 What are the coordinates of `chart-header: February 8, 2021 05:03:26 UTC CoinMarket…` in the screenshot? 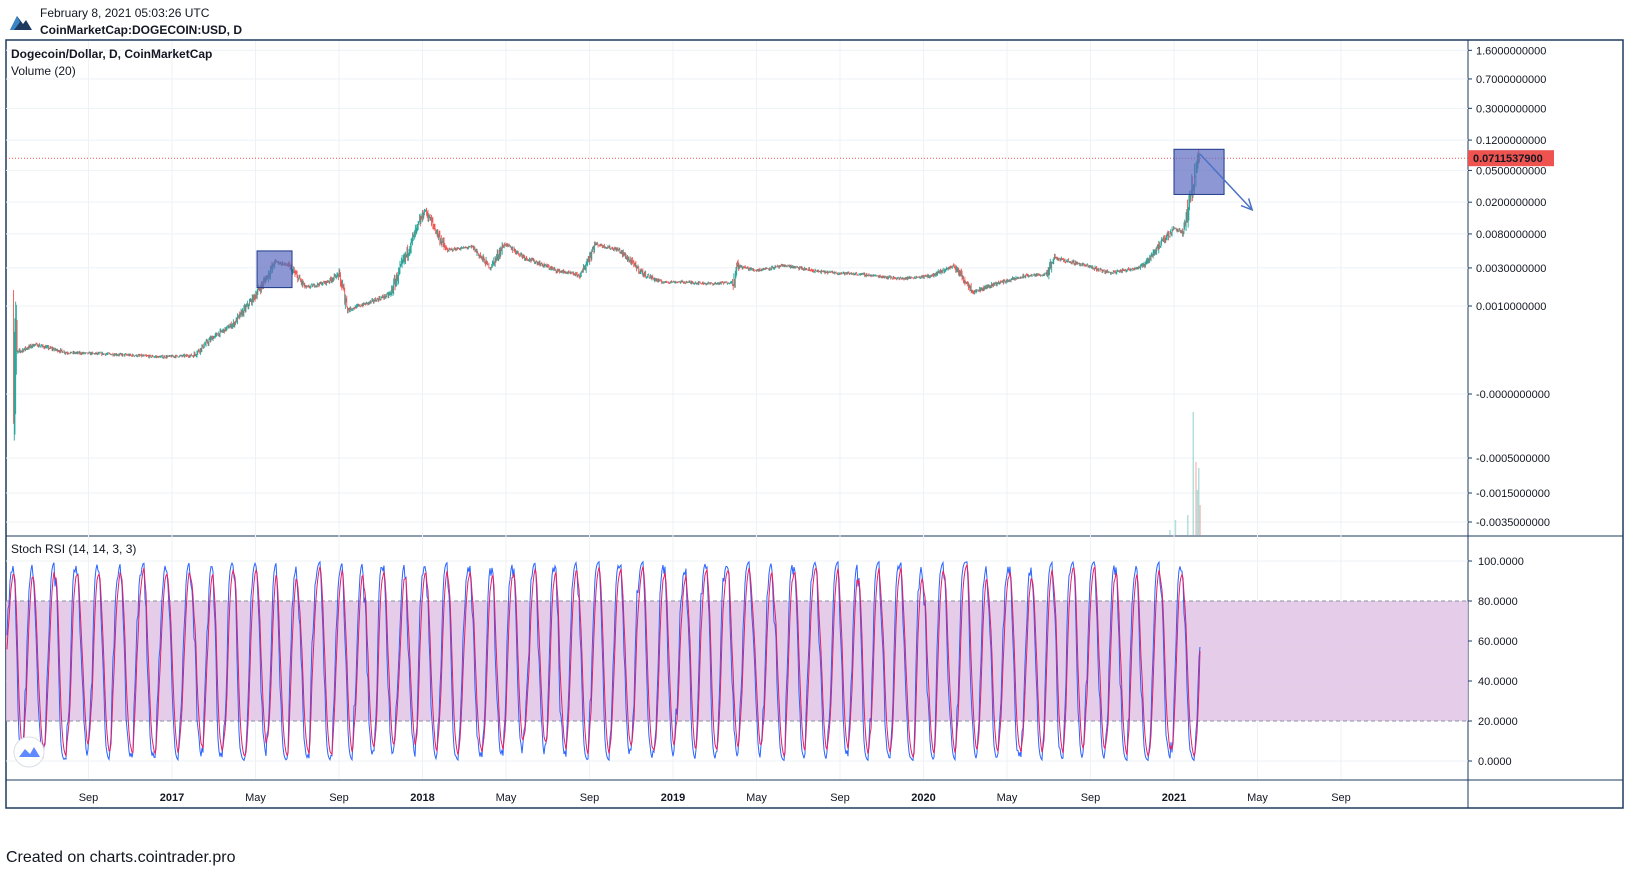 It's located at (814, 20).